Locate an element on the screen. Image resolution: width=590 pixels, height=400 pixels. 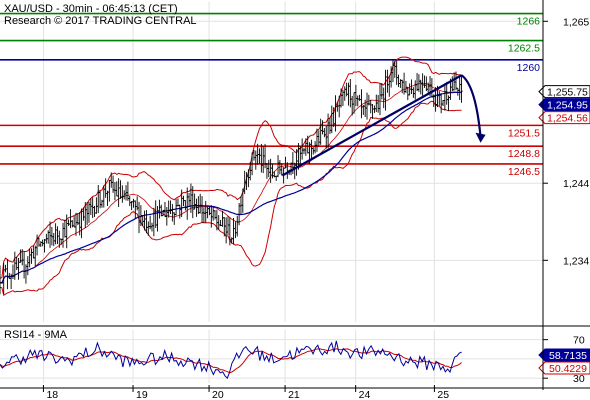
rsi-value-tag is located at coordinates (564, 355).